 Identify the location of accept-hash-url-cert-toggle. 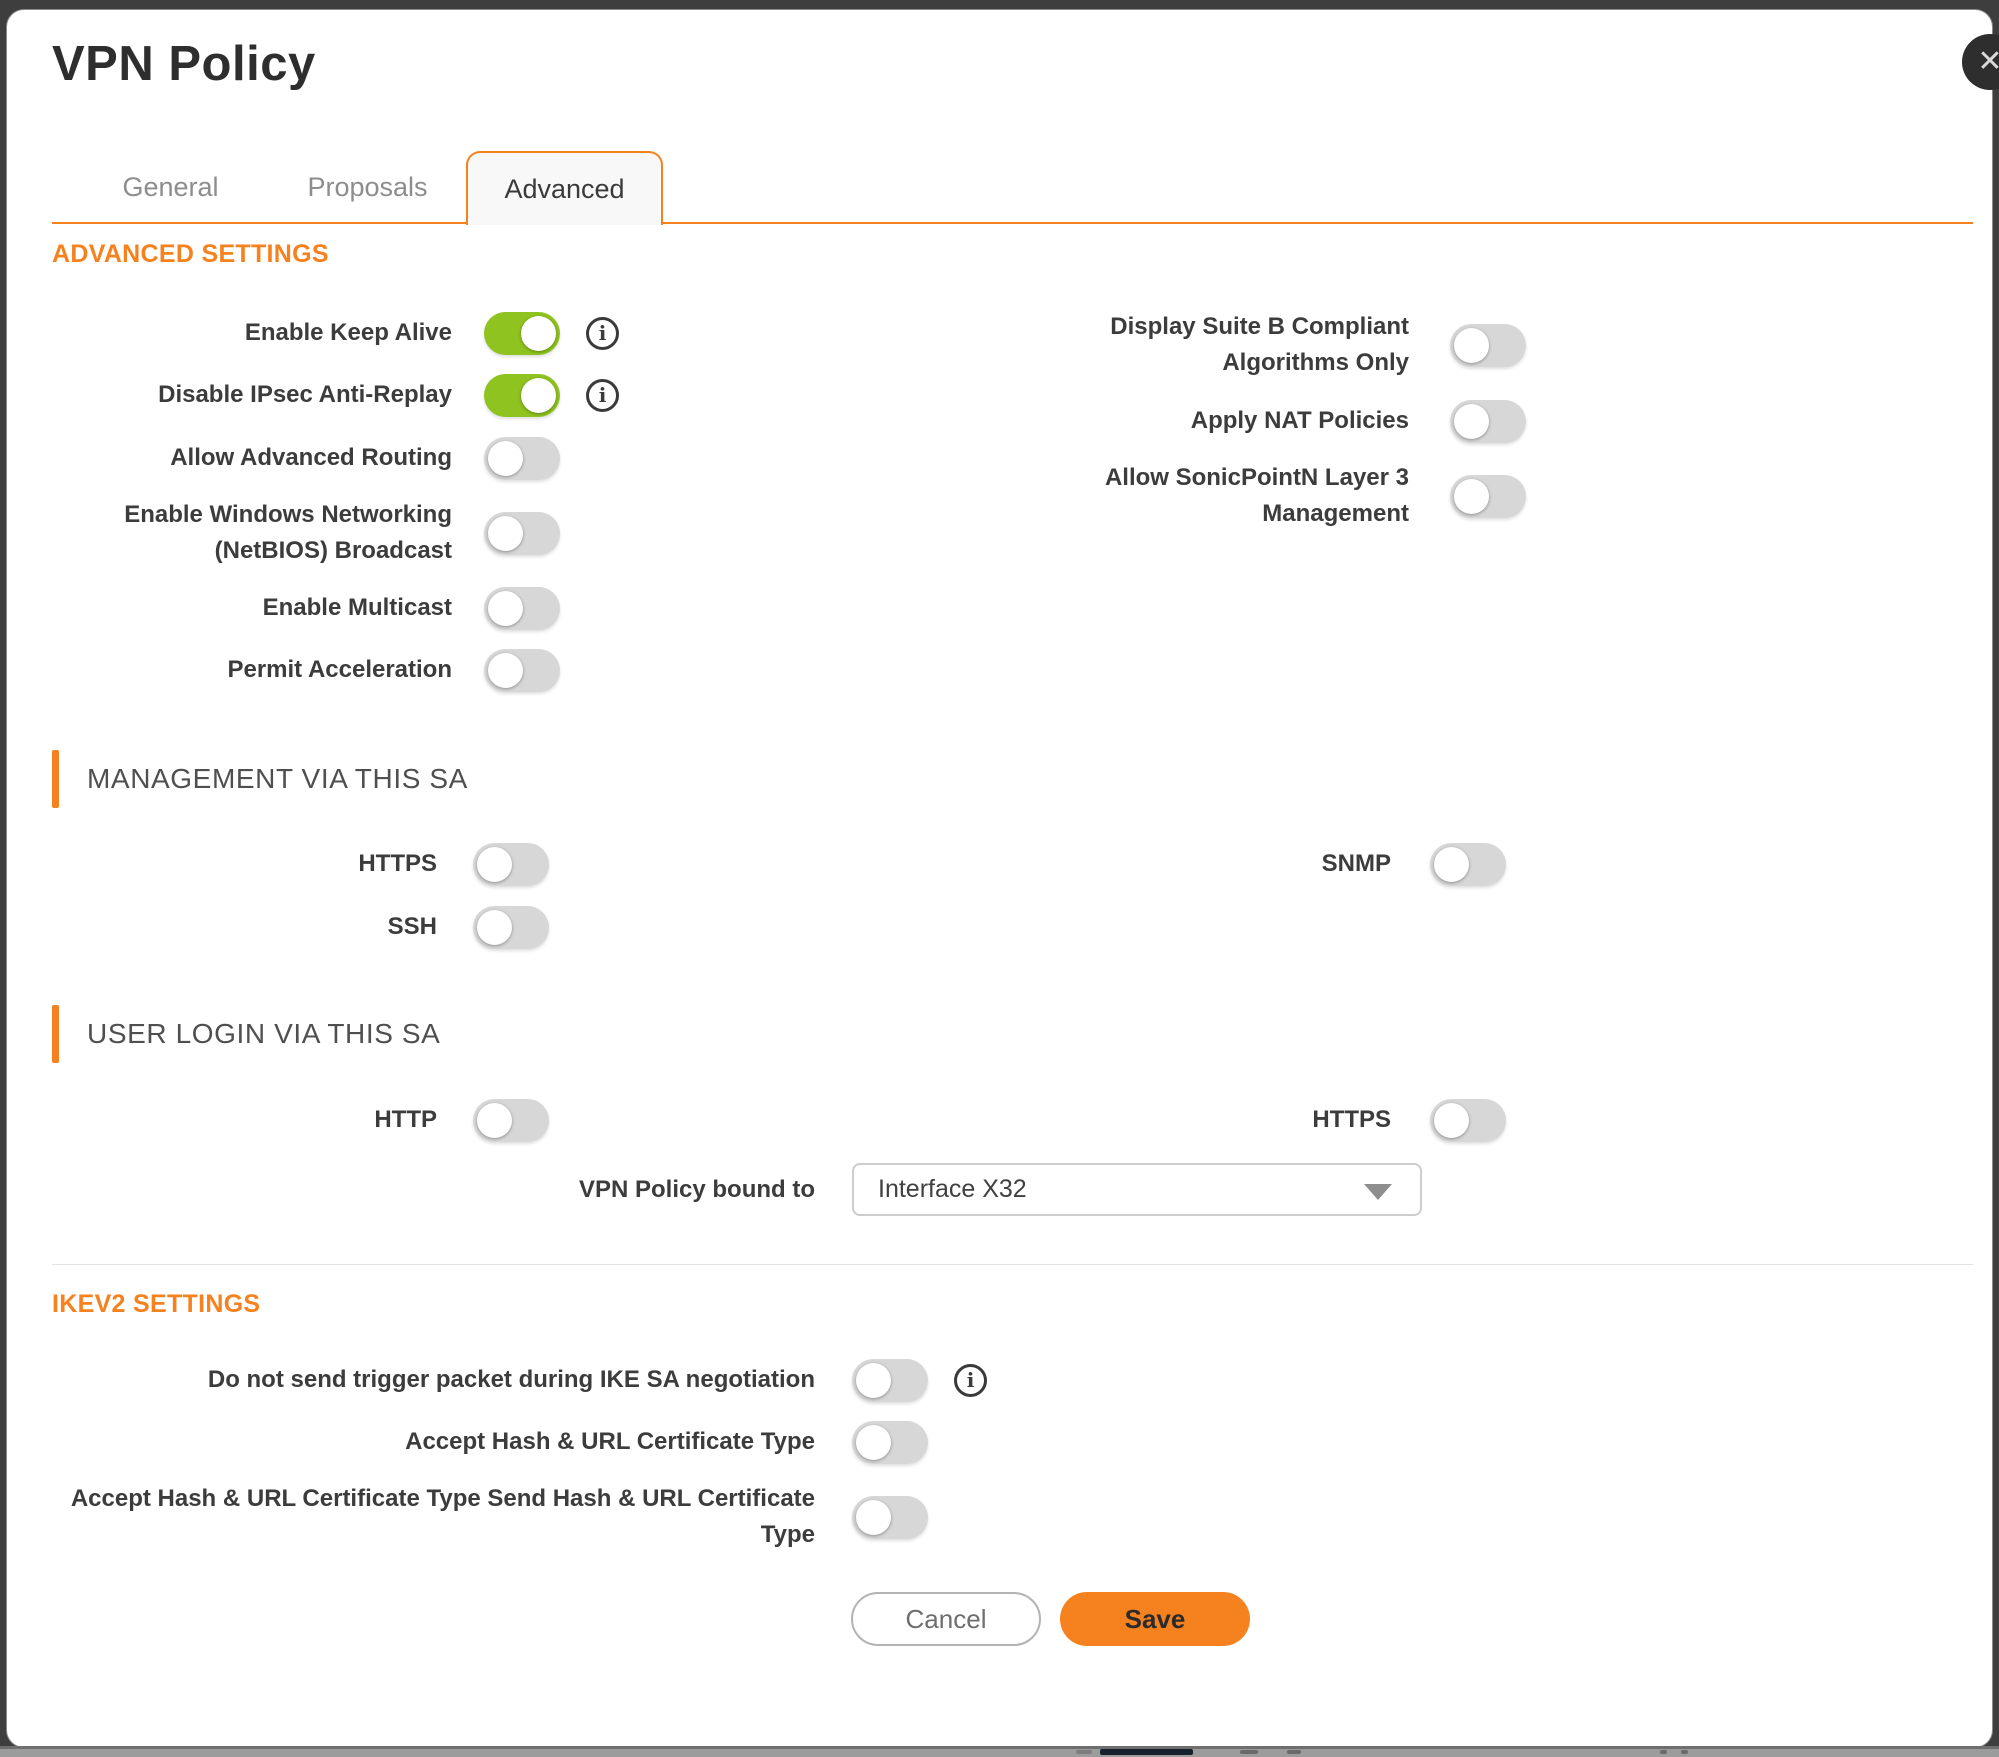
(890, 1442).